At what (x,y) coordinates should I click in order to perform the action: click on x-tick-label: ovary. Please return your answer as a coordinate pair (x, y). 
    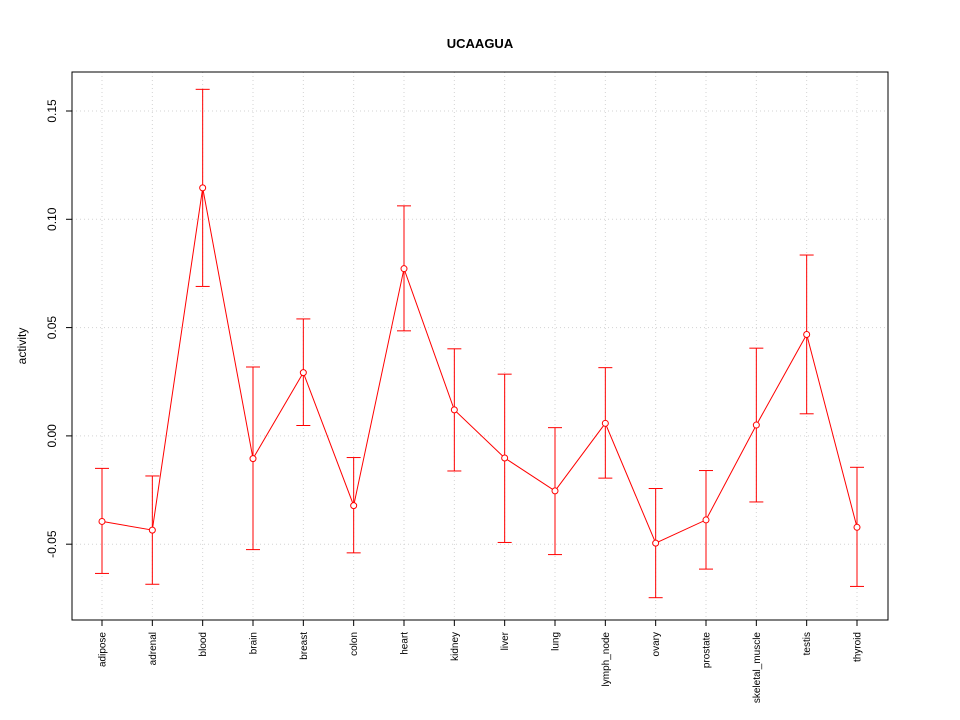
    Looking at the image, I should click on (656, 644).